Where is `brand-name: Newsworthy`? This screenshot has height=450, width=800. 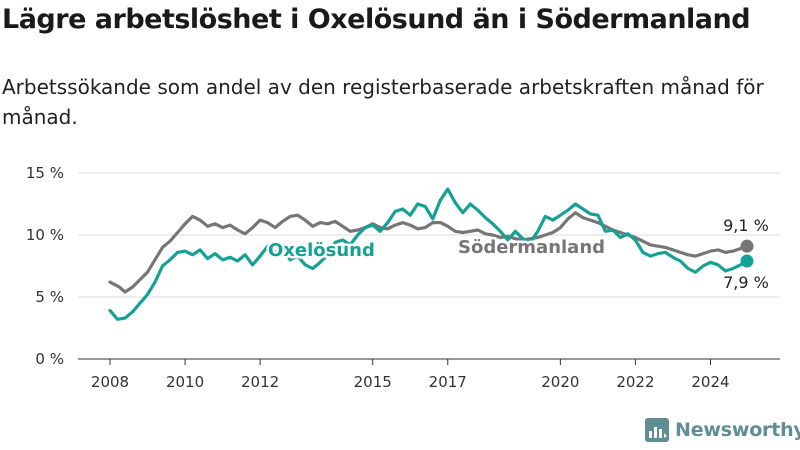
brand-name: Newsworthy is located at coordinates (737, 430).